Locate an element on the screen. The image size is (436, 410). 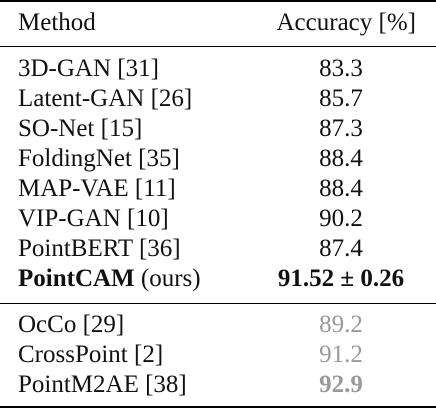
accuracy-cell: 83.3 is located at coordinates (341, 68).